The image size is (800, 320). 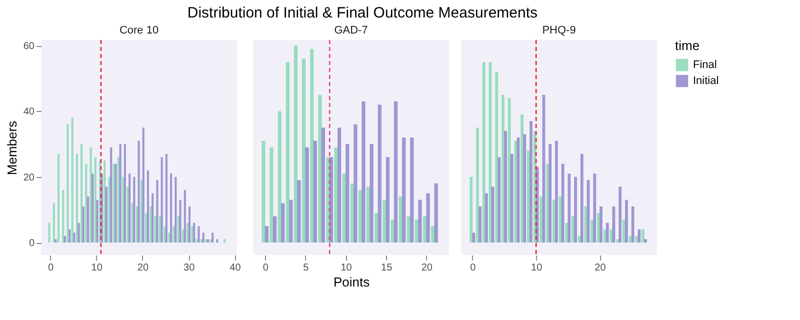 What do you see at coordinates (29, 178) in the screenshot?
I see `y-tick-label: 20` at bounding box center [29, 178].